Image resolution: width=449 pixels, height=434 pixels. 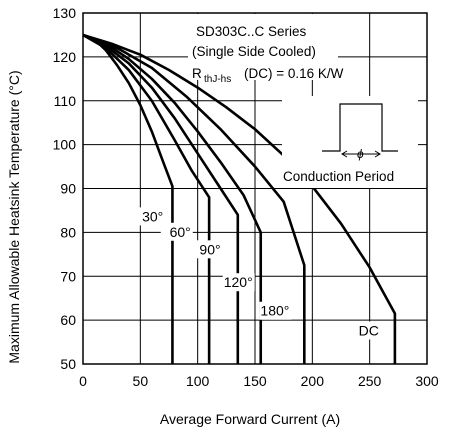 I want to click on x-tick-labels: 0 50 100 150 200 250 300, so click(x=259, y=381).